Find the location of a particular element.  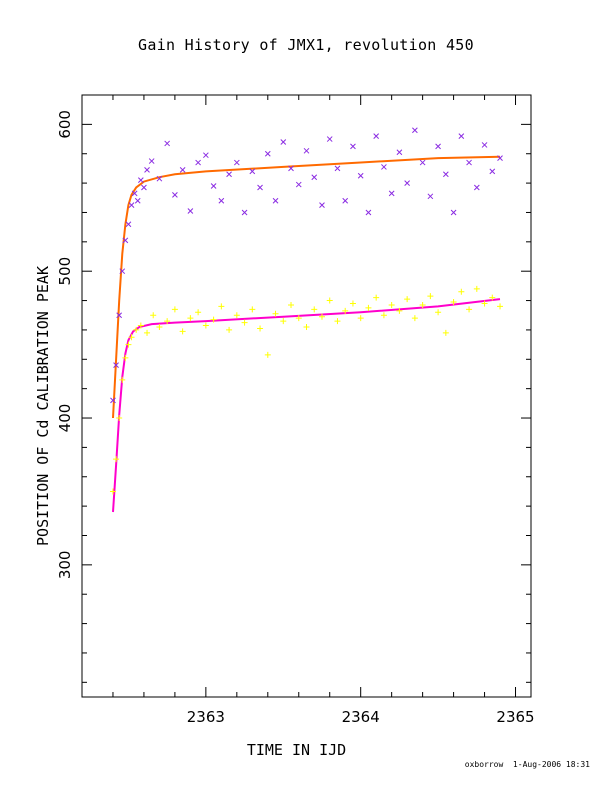

y-tick-label: 500 is located at coordinates (65, 271).